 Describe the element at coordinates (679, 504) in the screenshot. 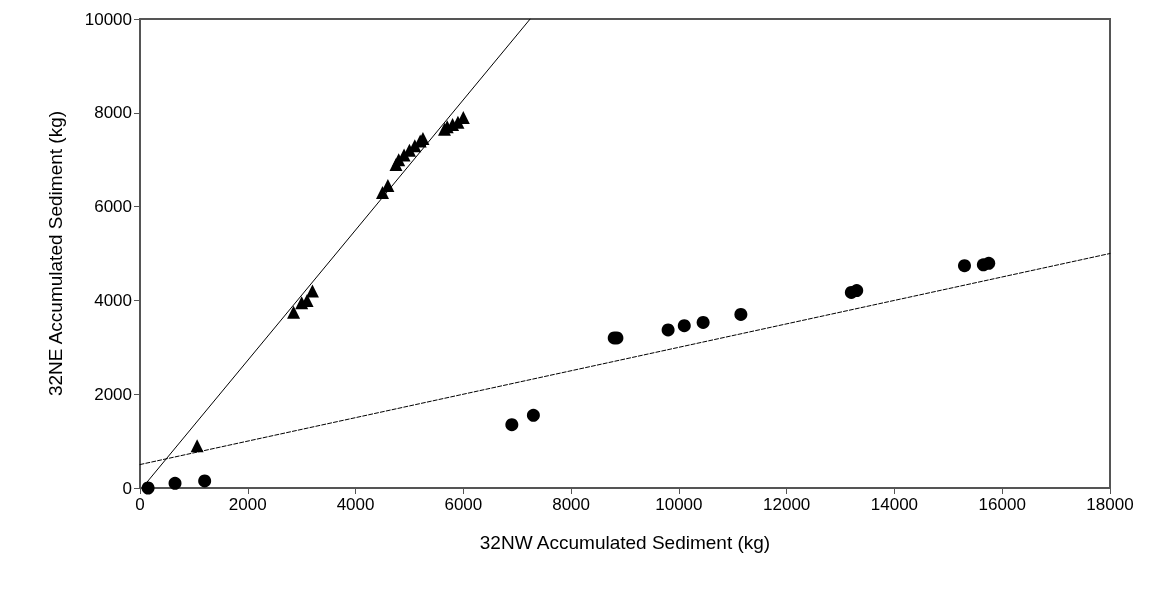

I see `x-tick-label: 10000` at that location.